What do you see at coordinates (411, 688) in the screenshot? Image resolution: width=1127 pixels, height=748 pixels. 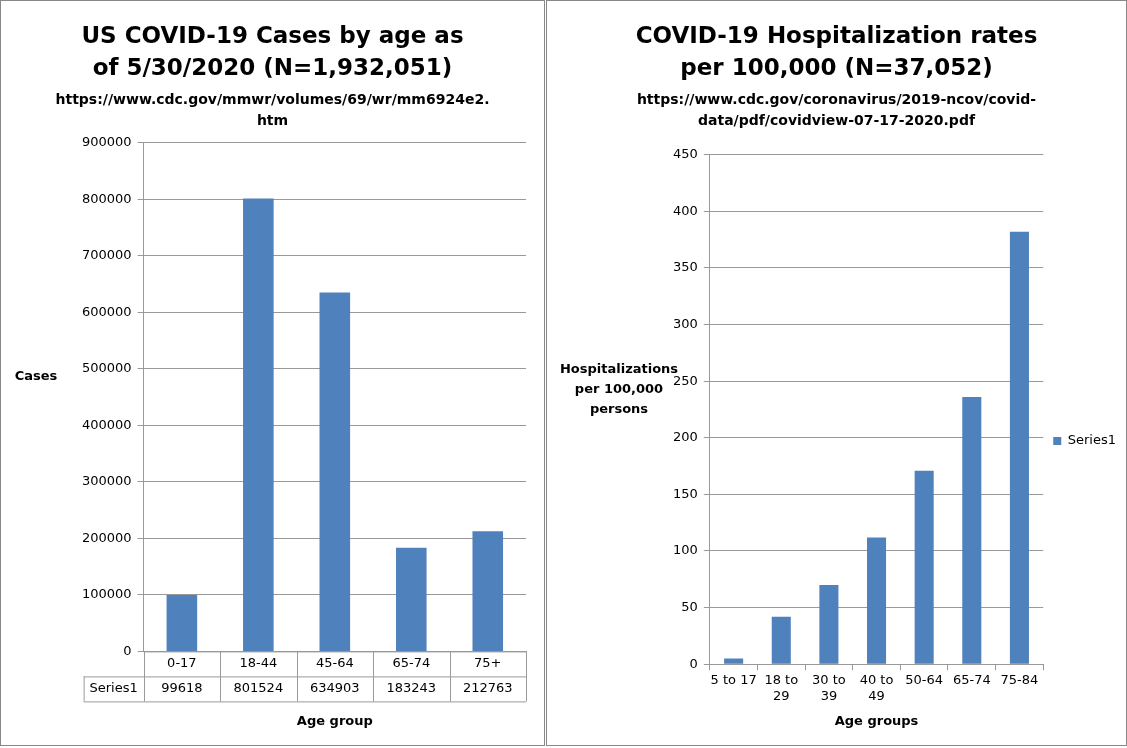 I see `data-label: 183243` at bounding box center [411, 688].